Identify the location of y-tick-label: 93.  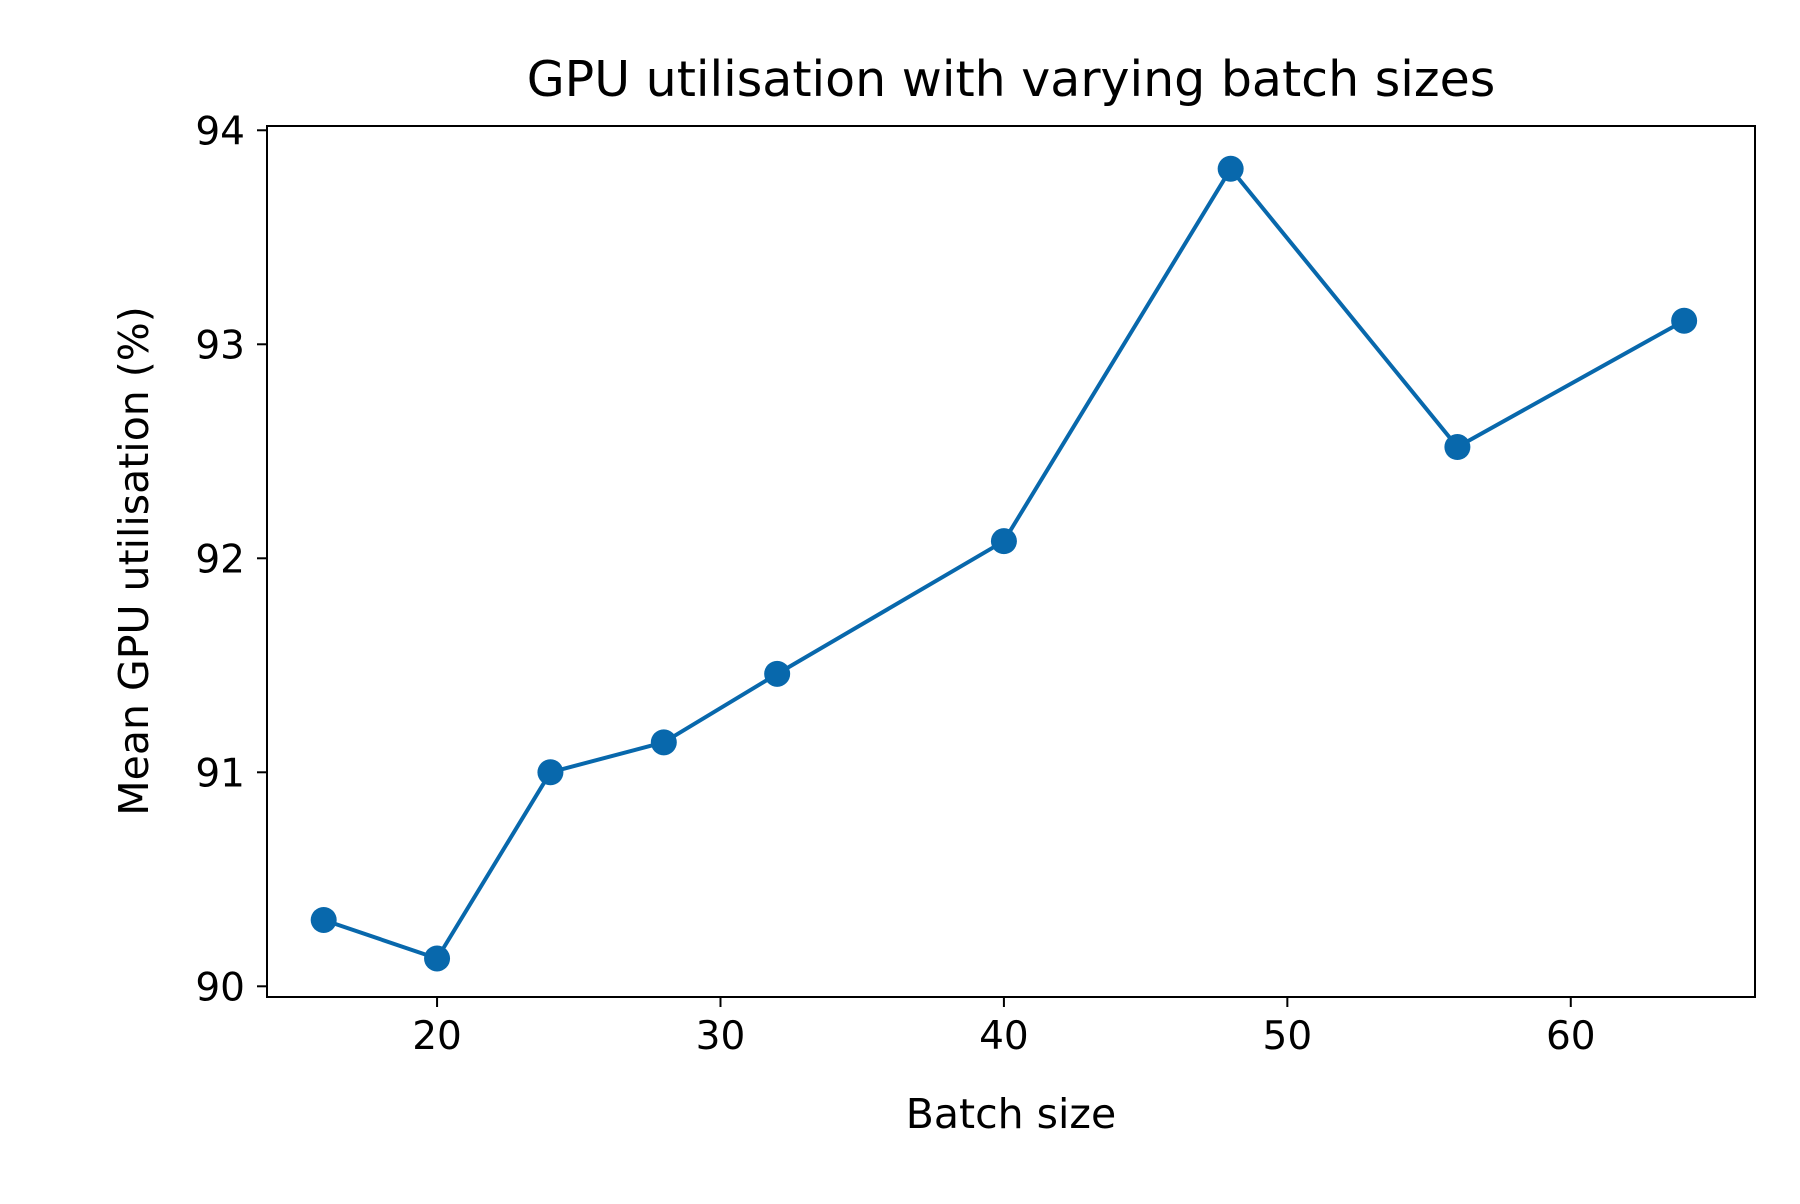
(220, 345).